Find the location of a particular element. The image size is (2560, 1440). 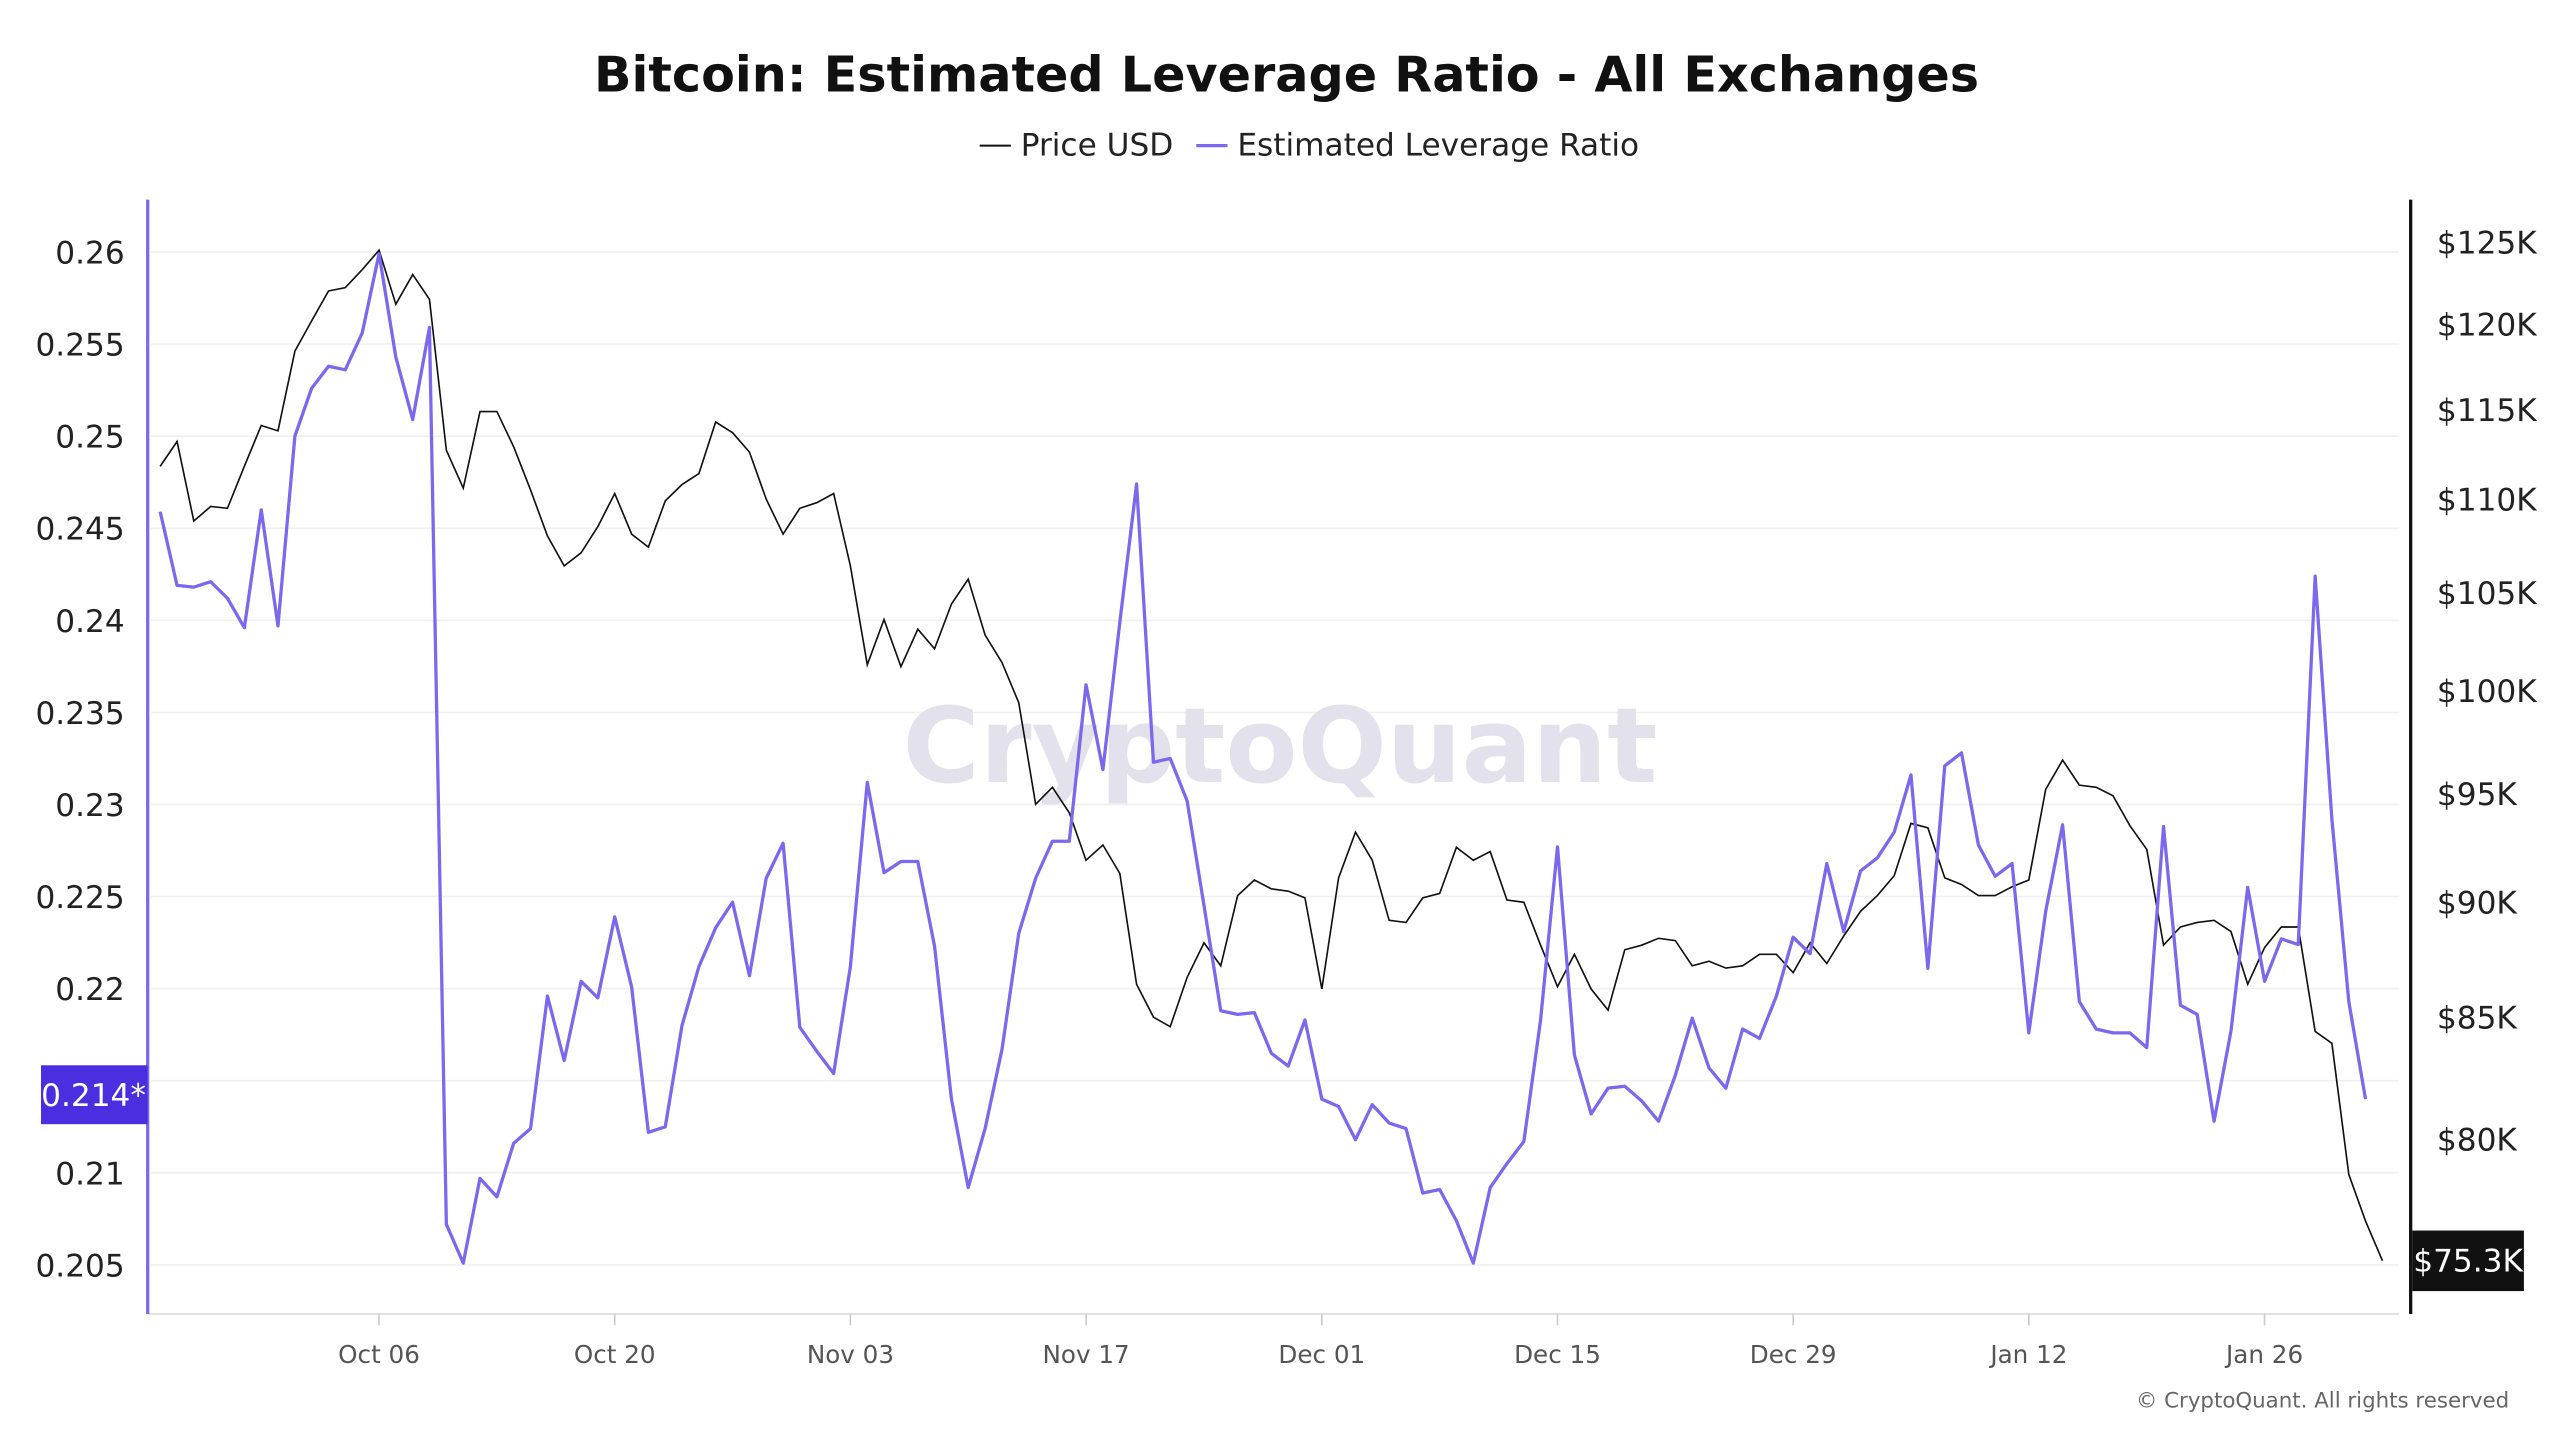

left-tick-label: 0.21 is located at coordinates (89, 1174).